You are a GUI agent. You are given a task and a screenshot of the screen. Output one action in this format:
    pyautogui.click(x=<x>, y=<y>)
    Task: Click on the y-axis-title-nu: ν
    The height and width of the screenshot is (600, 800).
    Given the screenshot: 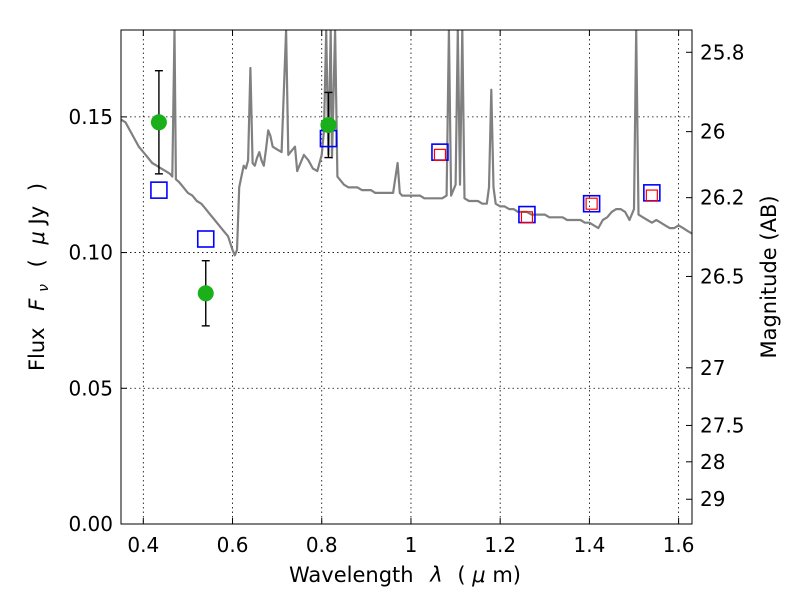 What is the action you would take?
    pyautogui.click(x=44, y=288)
    